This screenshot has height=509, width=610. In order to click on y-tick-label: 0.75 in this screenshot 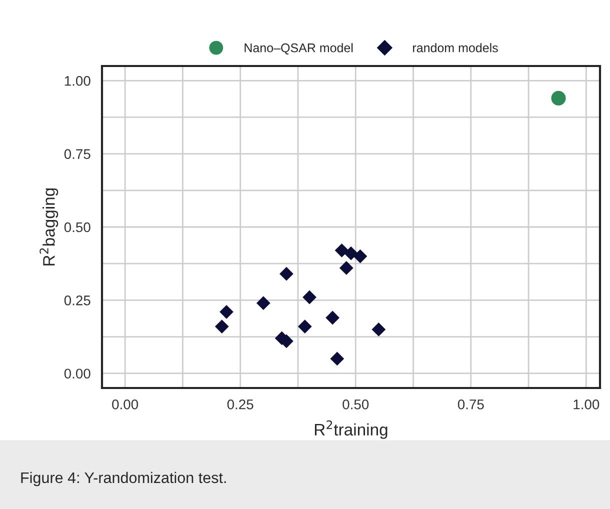, I will do `click(77, 154)`.